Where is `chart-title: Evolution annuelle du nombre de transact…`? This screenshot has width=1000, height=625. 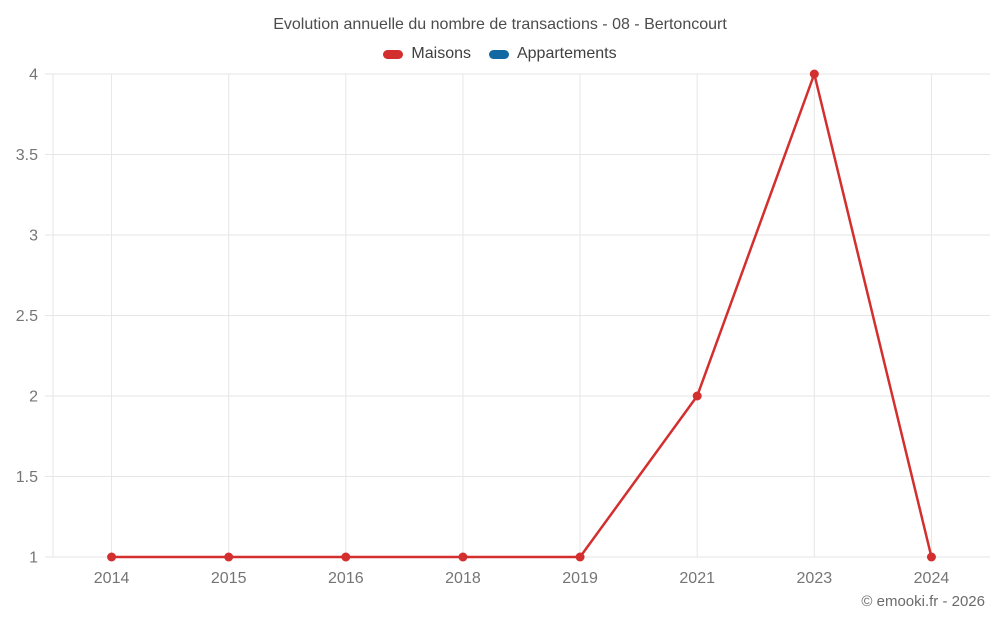
chart-title: Evolution annuelle du nombre de transact… is located at coordinates (500, 24).